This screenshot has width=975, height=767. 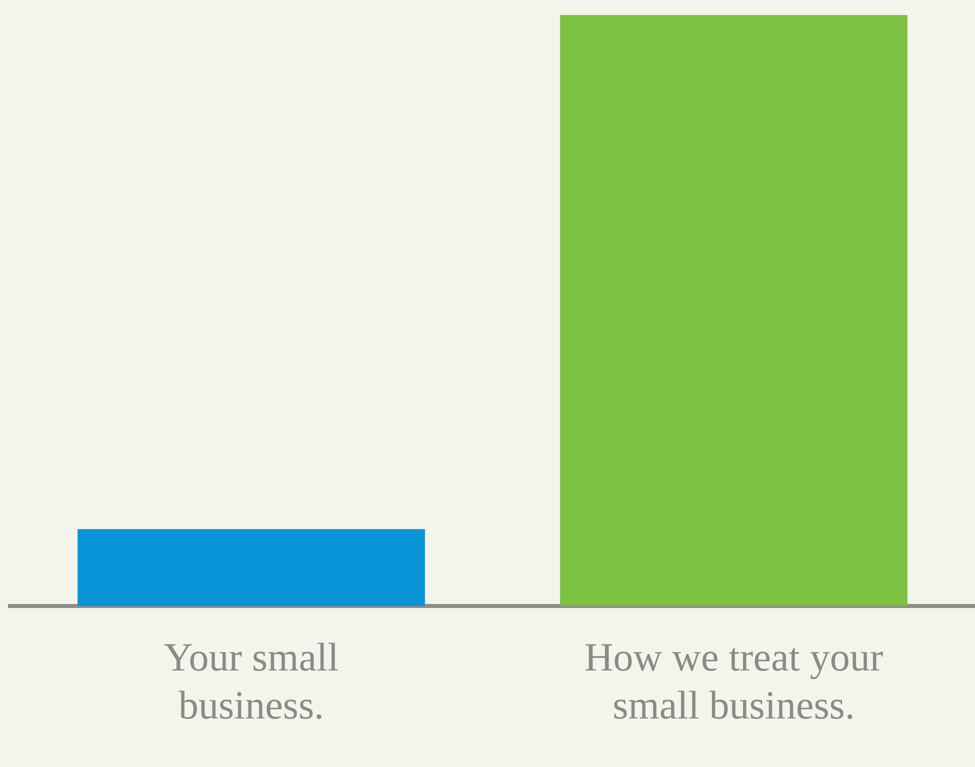 I want to click on x-tick-label: Your small business., so click(x=251, y=681).